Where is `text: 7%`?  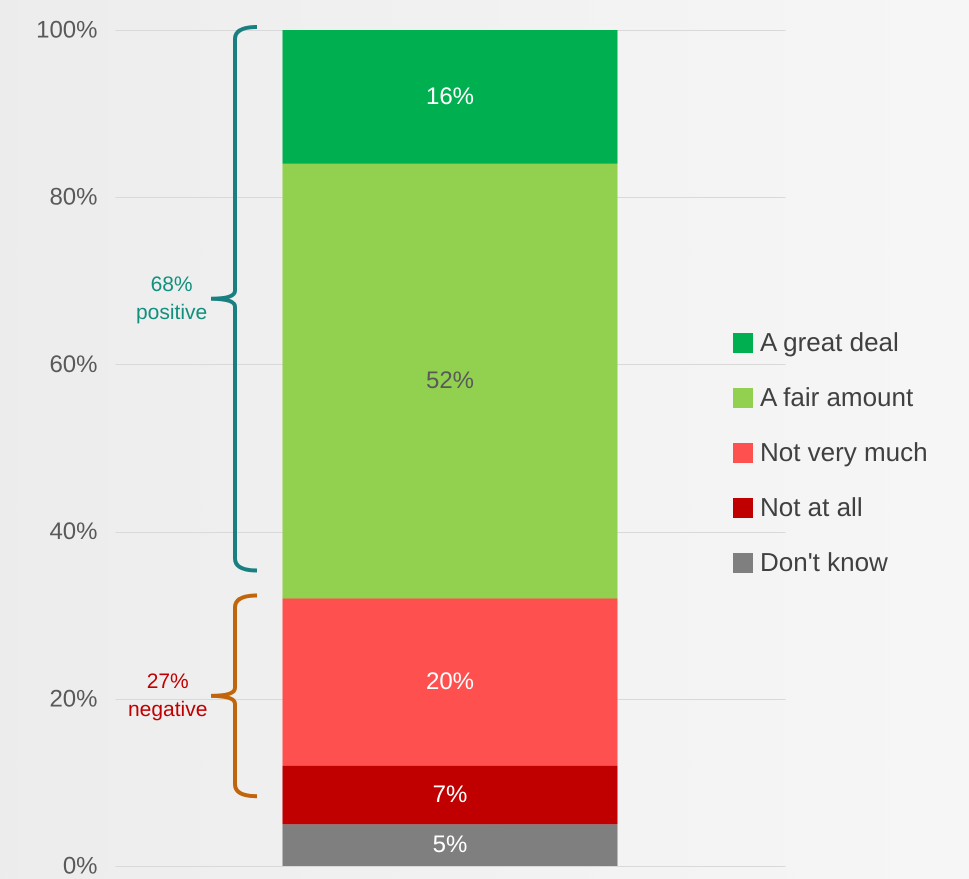
text: 7% is located at coordinates (450, 794).